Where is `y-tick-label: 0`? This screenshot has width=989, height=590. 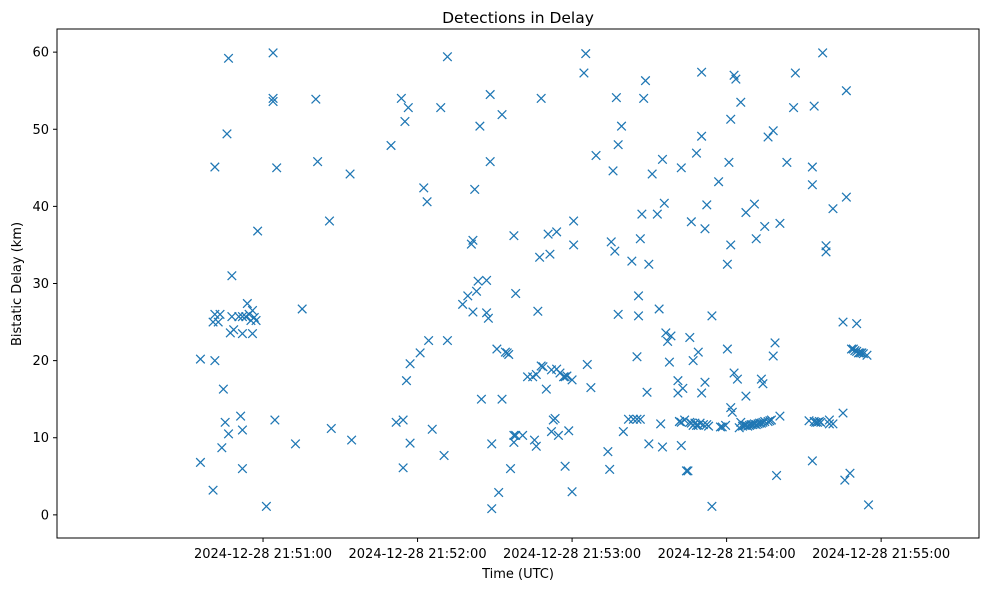 y-tick-label: 0 is located at coordinates (45, 515).